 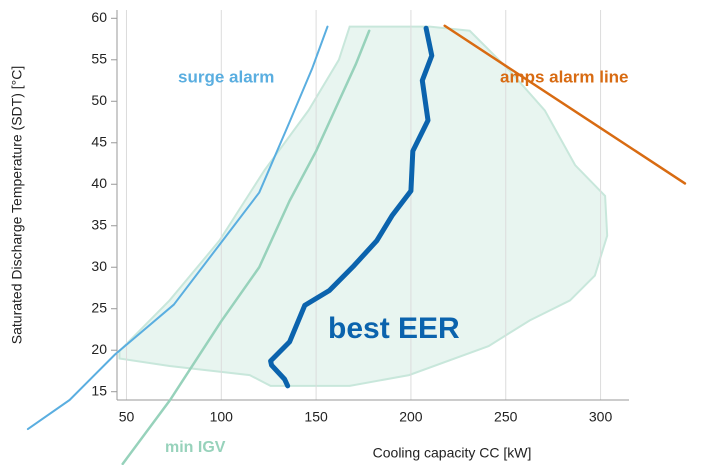 I want to click on series-label: surge alarm, so click(x=226, y=76).